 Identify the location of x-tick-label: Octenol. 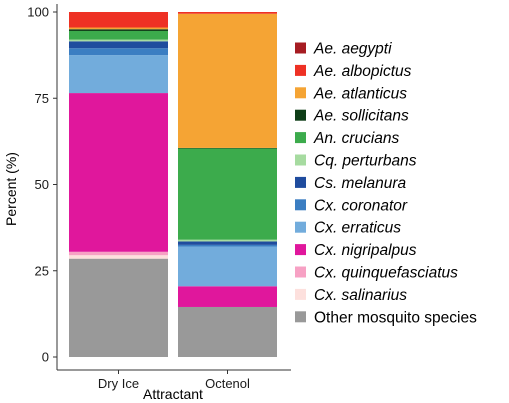
(227, 383).